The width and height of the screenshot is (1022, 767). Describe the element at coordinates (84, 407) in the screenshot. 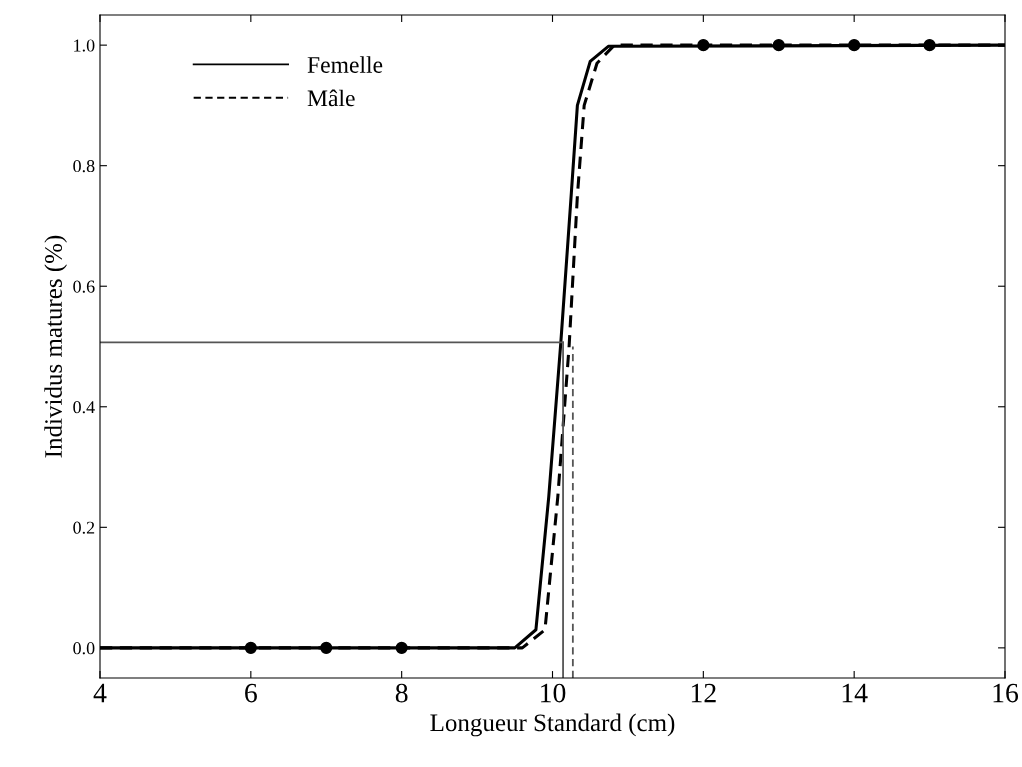

I see `y-tick-label: 0.4` at that location.